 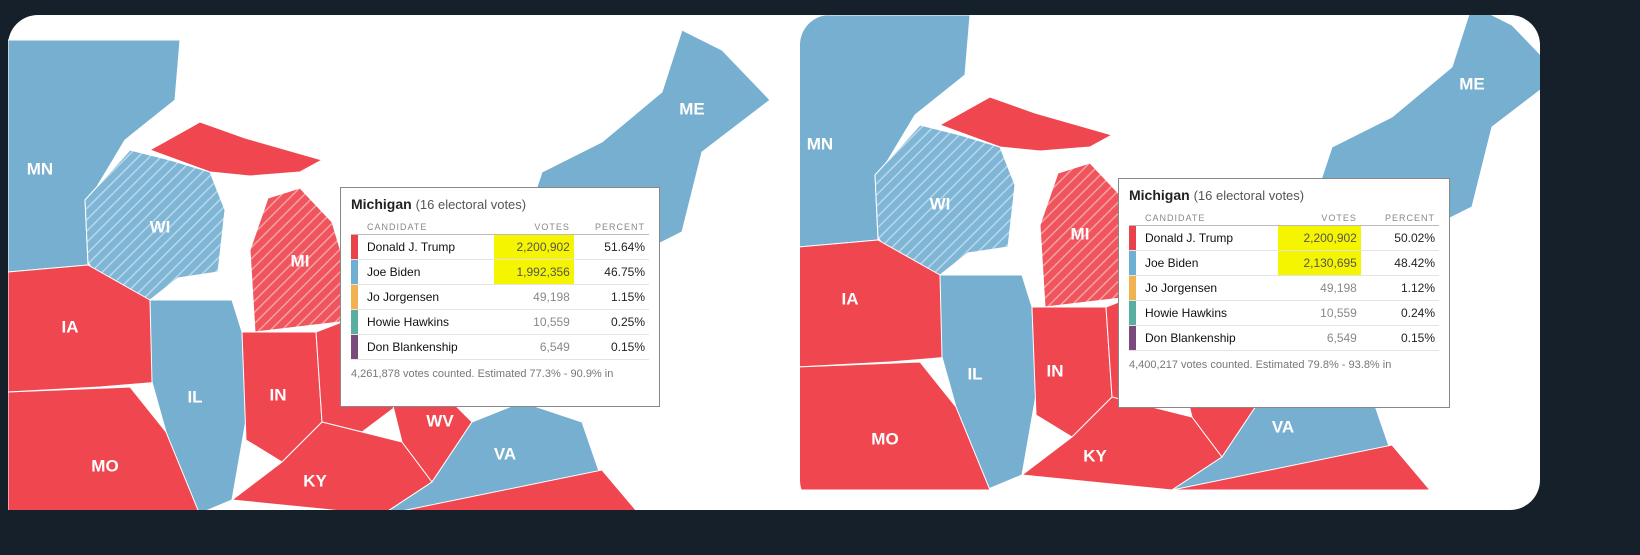 I want to click on vote-percent: 51.64%, so click(x=611, y=247).